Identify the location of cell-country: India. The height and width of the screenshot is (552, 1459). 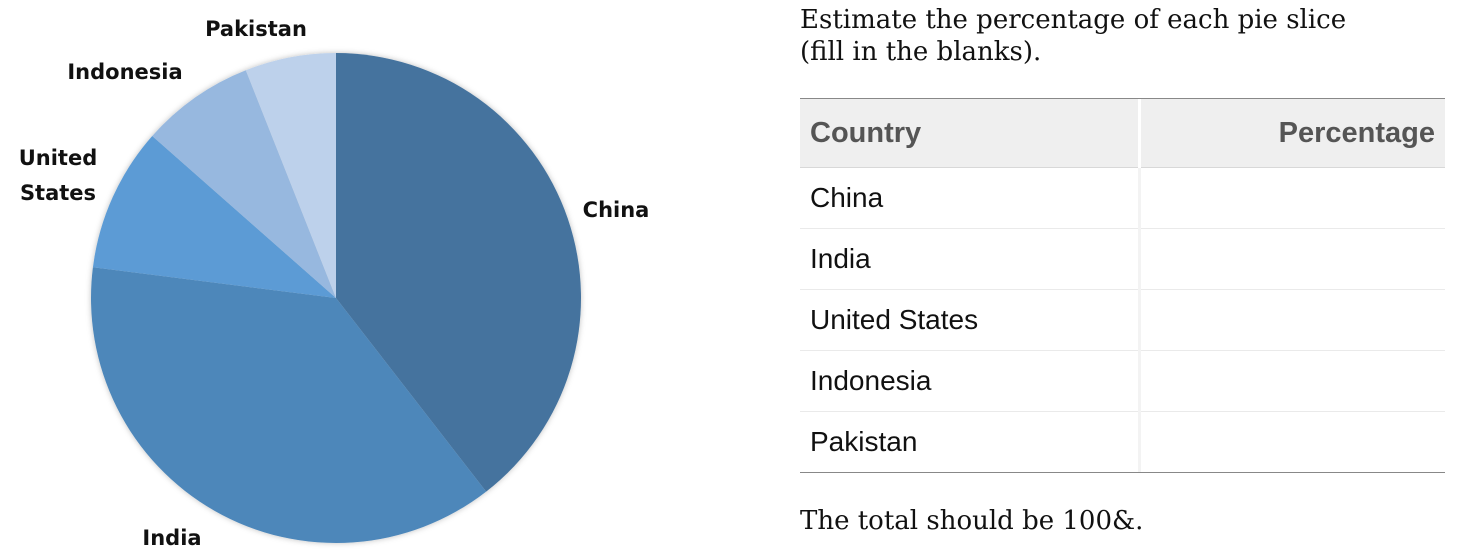
(970, 259).